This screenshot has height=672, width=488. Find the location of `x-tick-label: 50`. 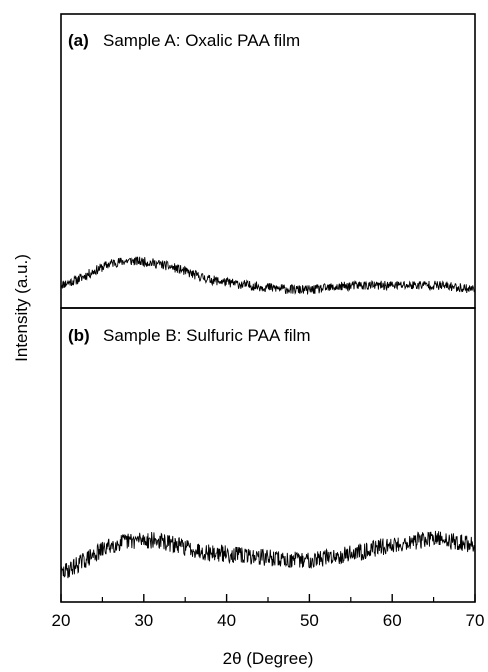

x-tick-label: 50 is located at coordinates (309, 620).